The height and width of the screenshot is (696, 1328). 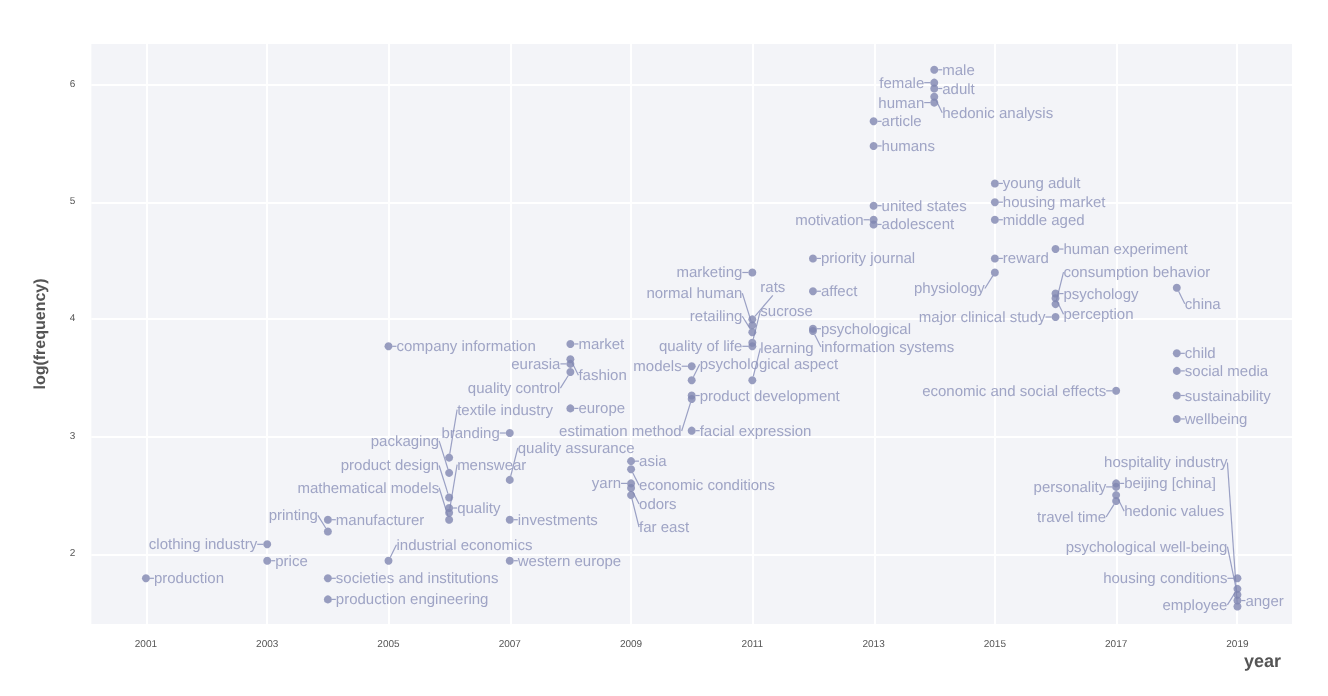 What do you see at coordinates (1263, 661) in the screenshot?
I see `x-axis-title: year` at bounding box center [1263, 661].